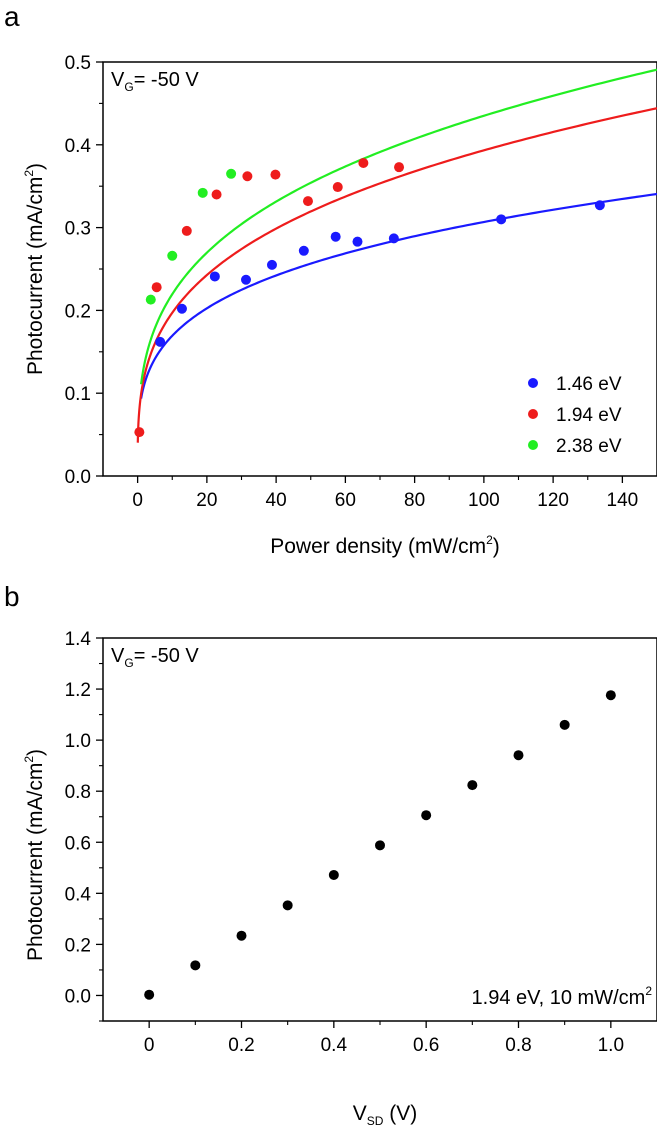  Describe the element at coordinates (78, 741) in the screenshot. I see `y-tick-label-b: 1.0` at that location.